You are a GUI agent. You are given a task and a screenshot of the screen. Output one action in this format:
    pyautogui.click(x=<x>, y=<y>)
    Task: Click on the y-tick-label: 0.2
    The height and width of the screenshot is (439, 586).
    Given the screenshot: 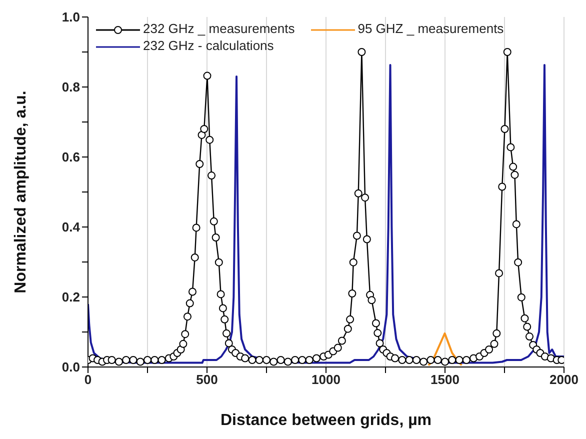 What is the action you would take?
    pyautogui.click(x=71, y=297)
    